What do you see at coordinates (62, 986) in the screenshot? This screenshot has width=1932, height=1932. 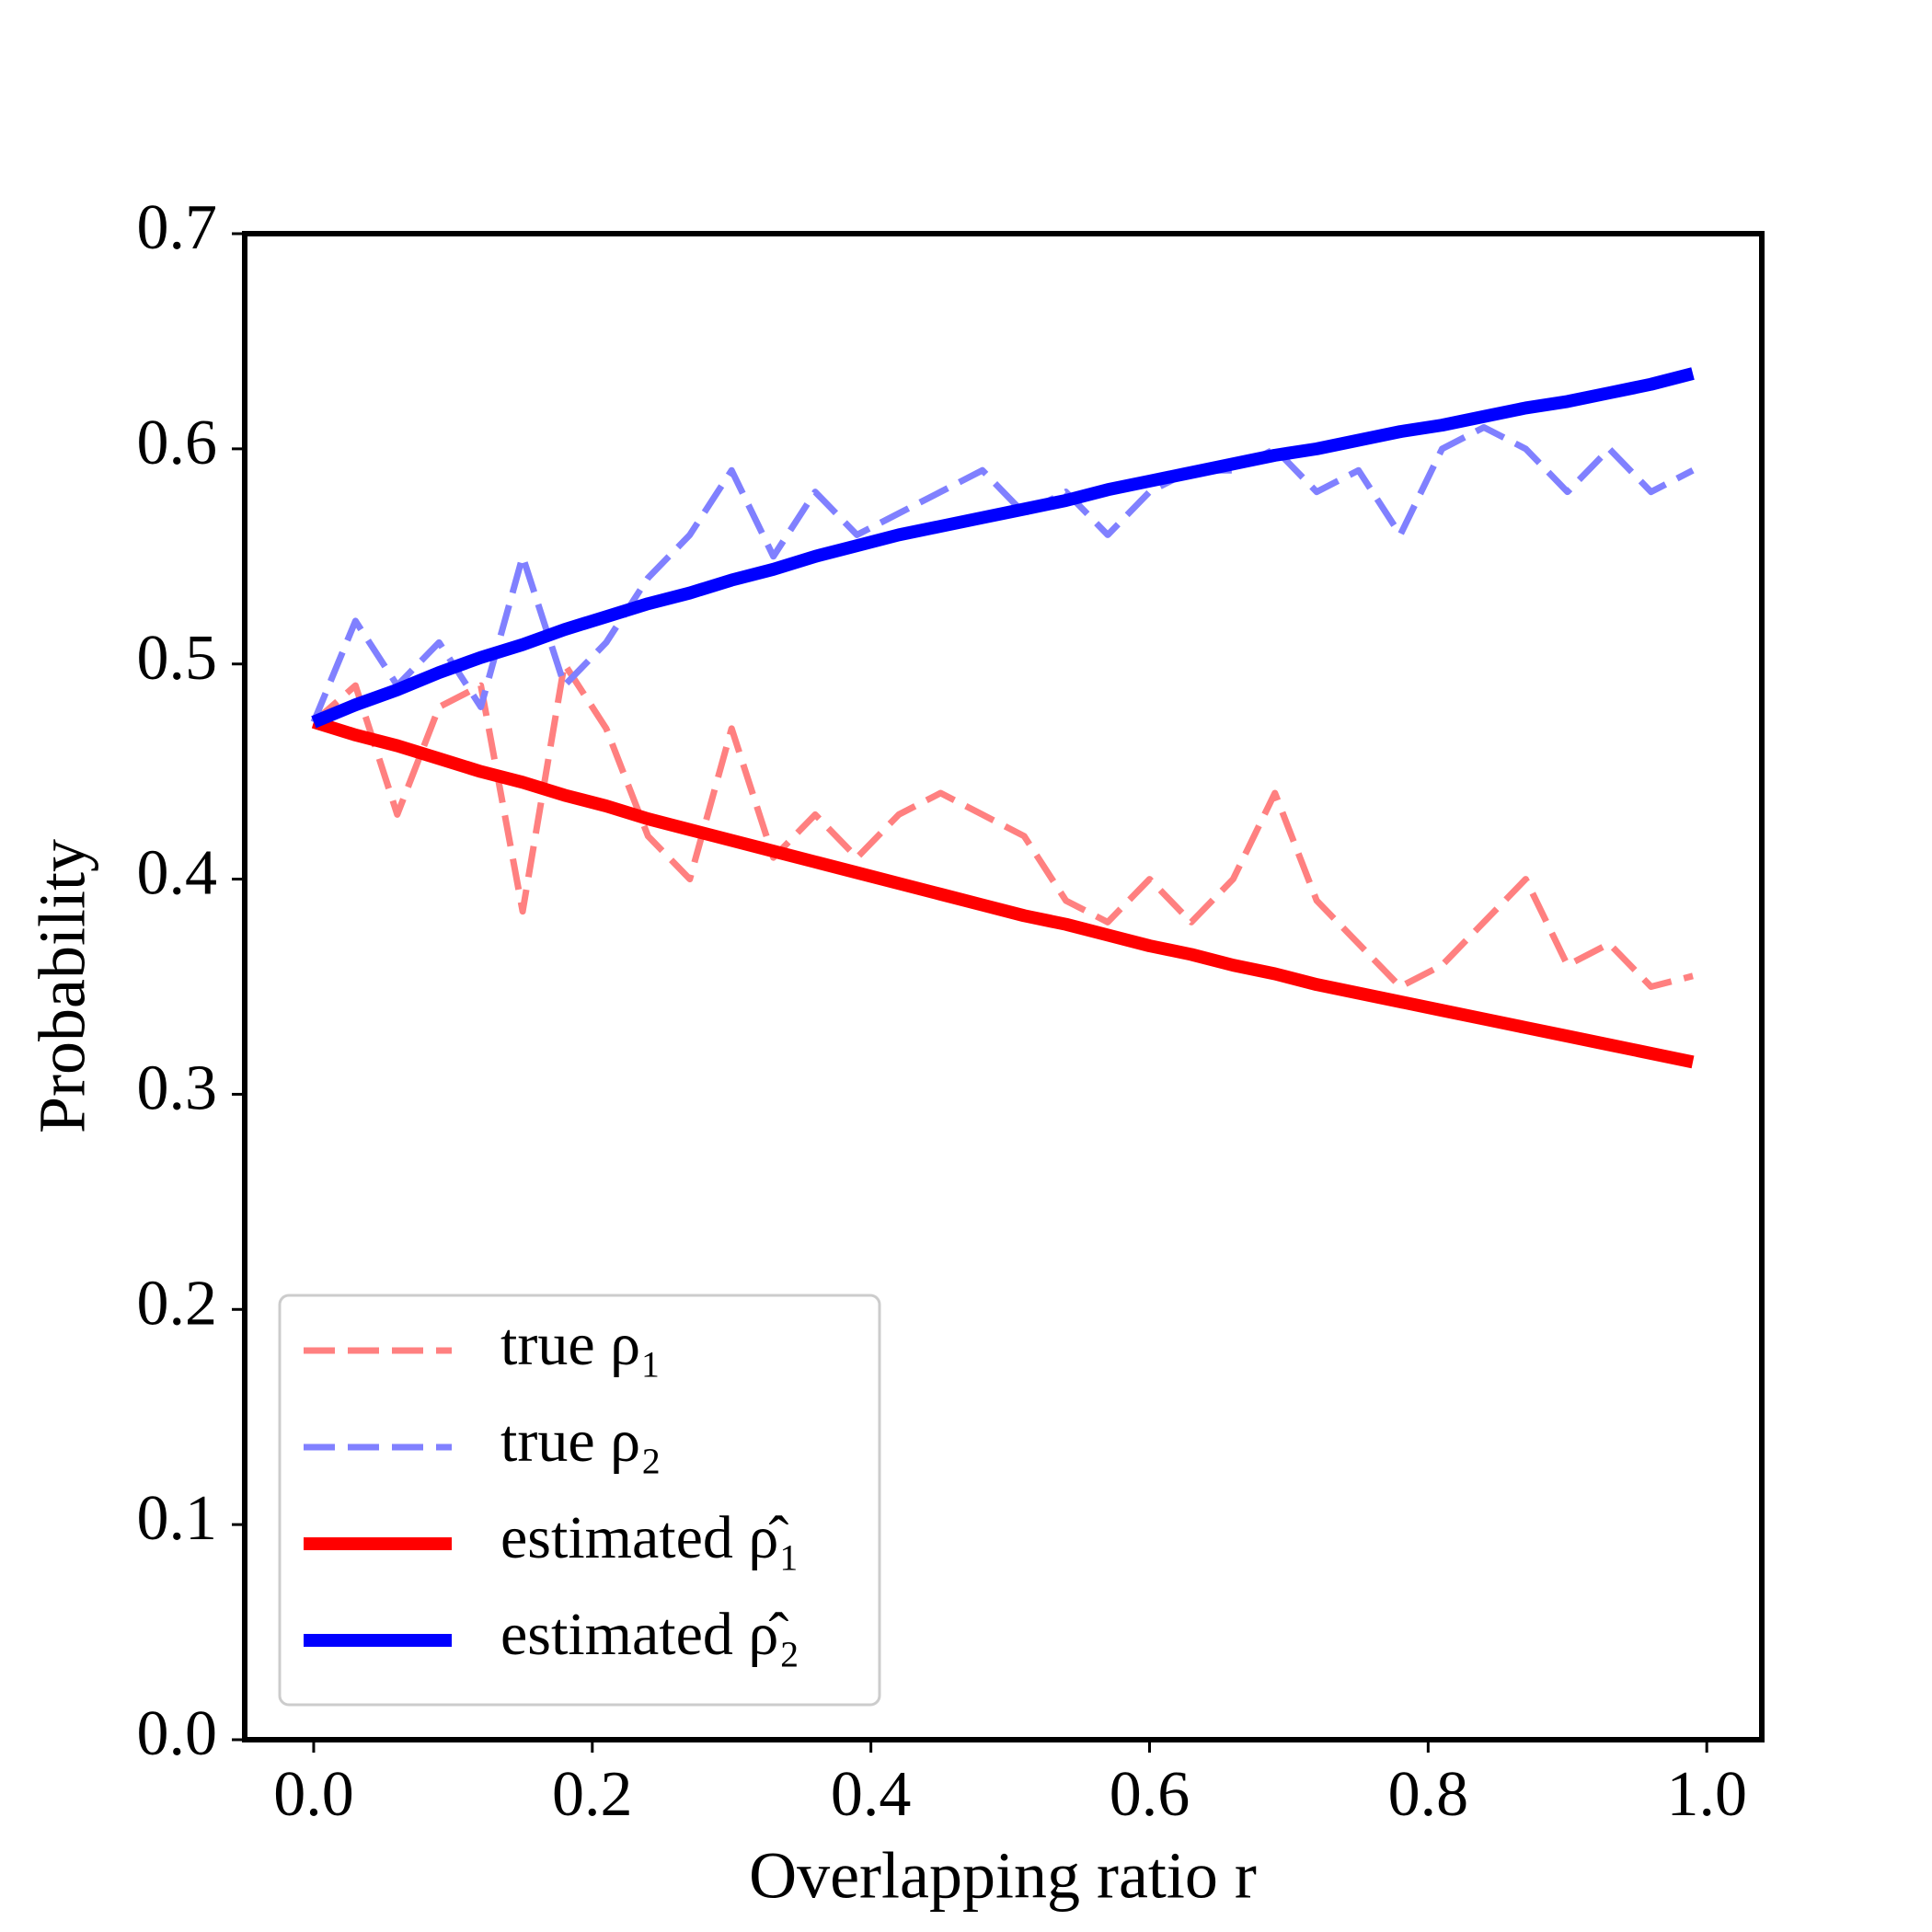 I see `y-axis-label: Probability` at bounding box center [62, 986].